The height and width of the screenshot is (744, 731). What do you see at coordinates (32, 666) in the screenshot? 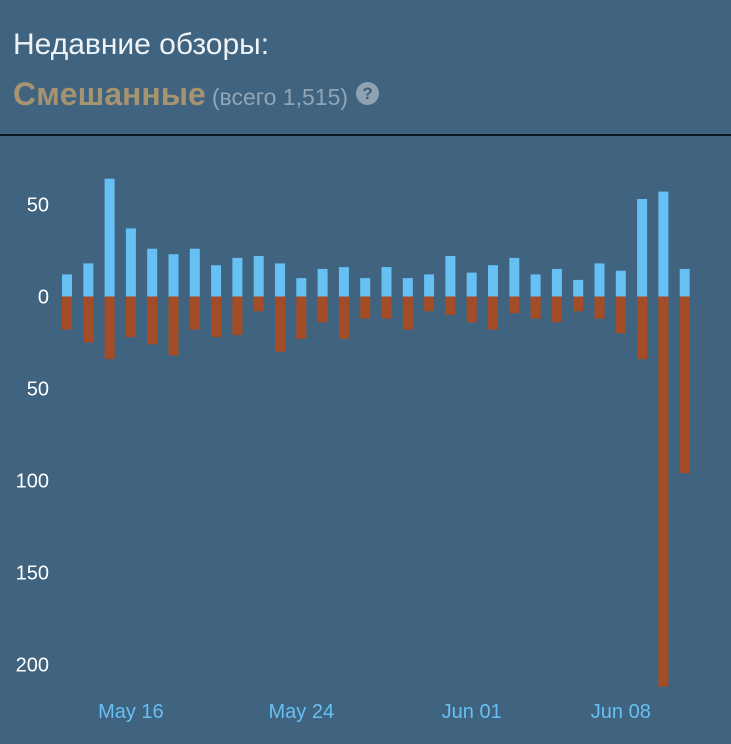
I see `y-tick-label: 200` at bounding box center [32, 666].